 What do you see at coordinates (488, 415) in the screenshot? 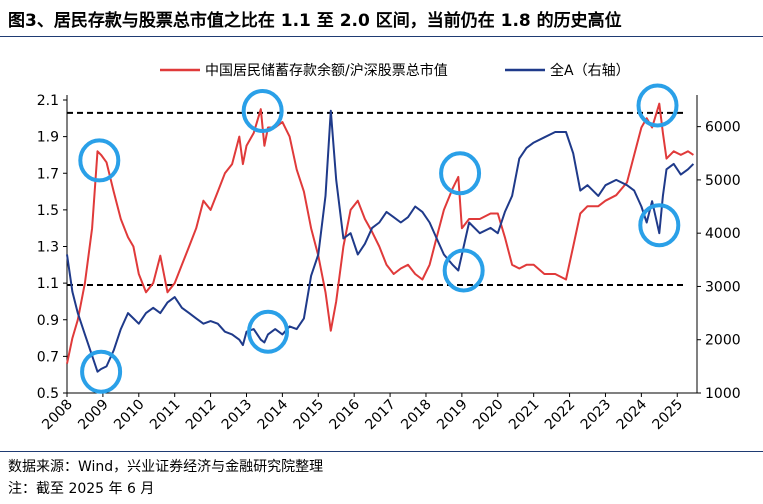
I see `x-tick-label: 2020` at bounding box center [488, 415].